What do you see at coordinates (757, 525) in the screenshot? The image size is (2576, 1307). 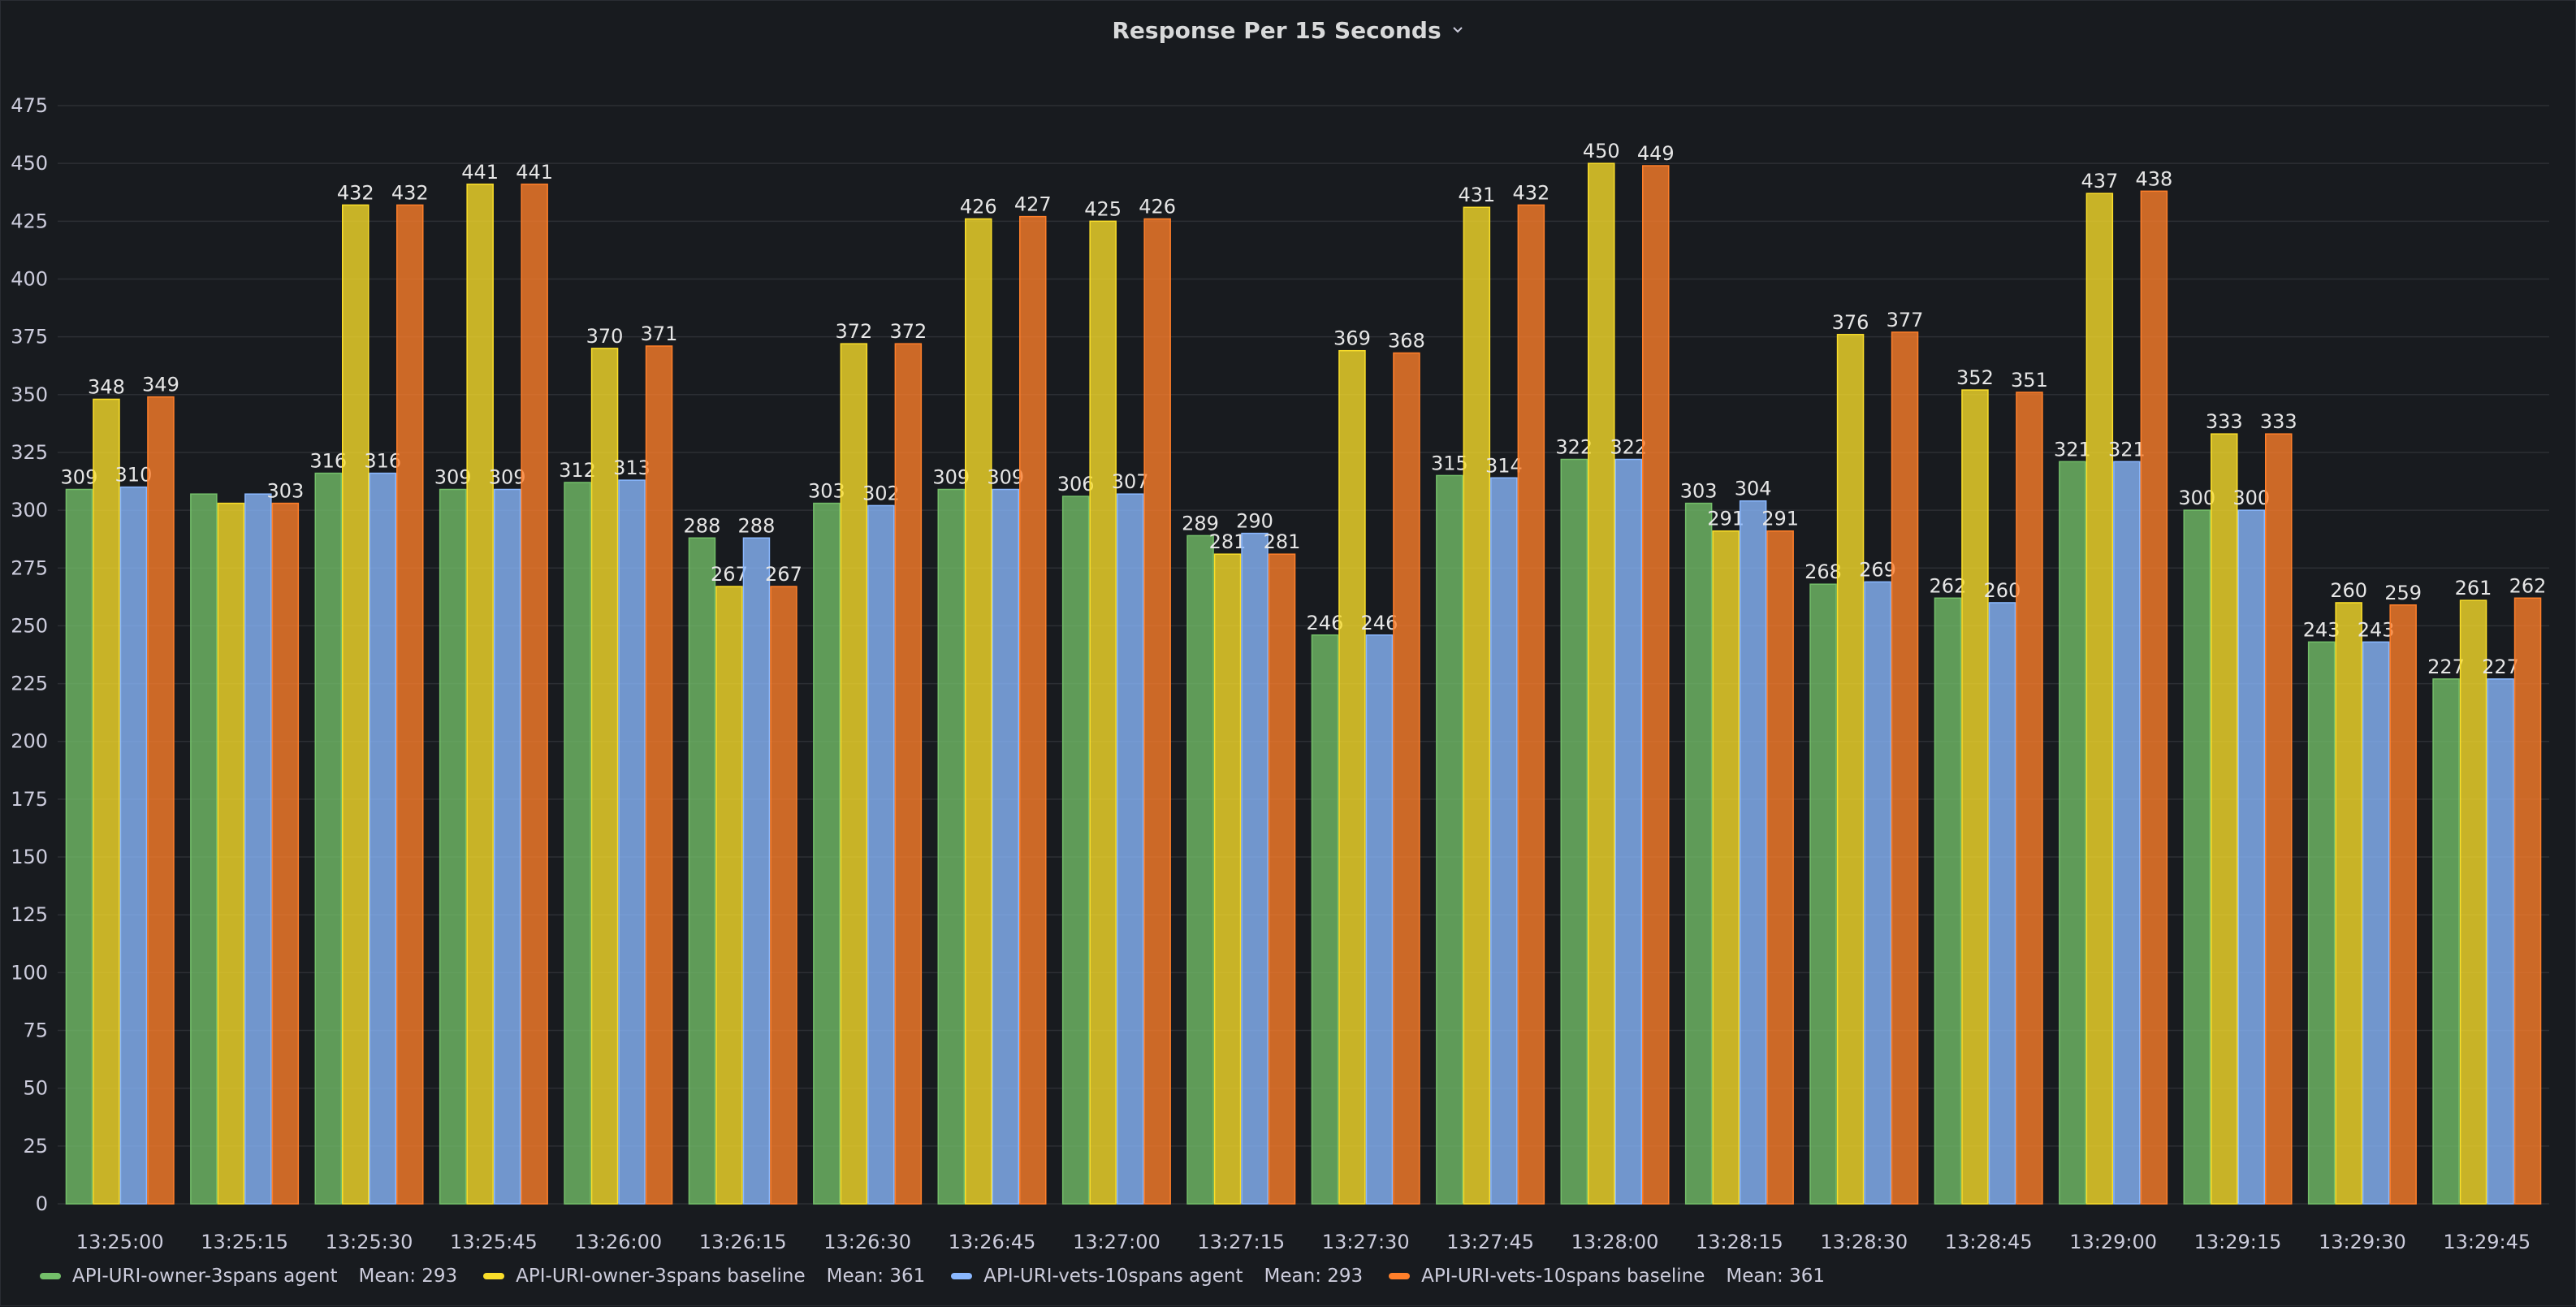 I see `data-label: 288` at bounding box center [757, 525].